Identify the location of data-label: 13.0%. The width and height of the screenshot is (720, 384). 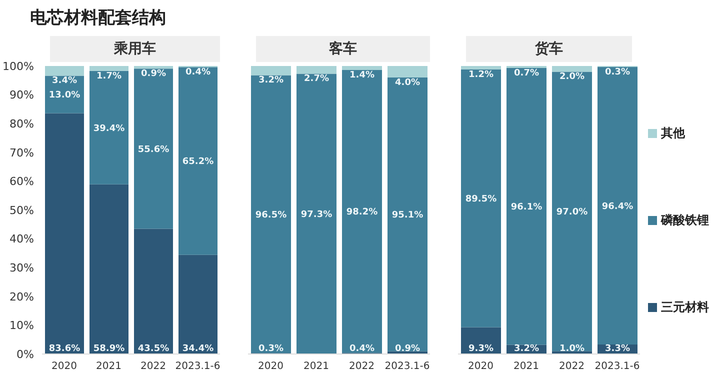
(64, 95).